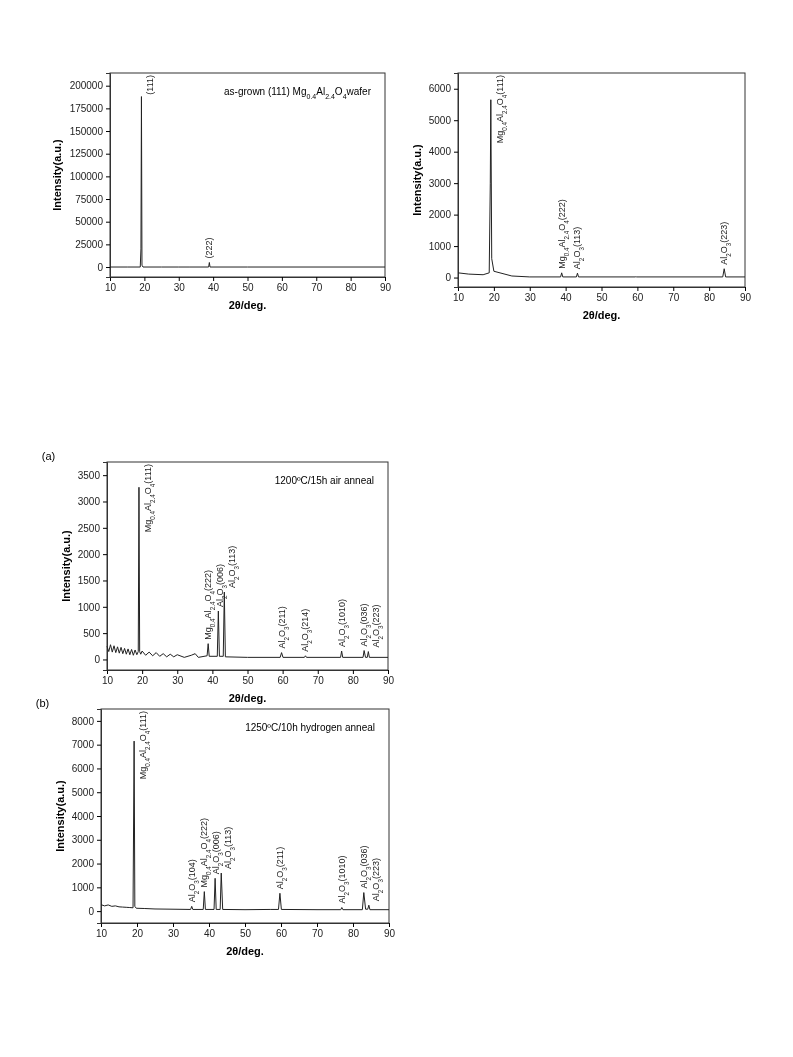  What do you see at coordinates (48, 456) in the screenshot?
I see `chart-title: (a)` at bounding box center [48, 456].